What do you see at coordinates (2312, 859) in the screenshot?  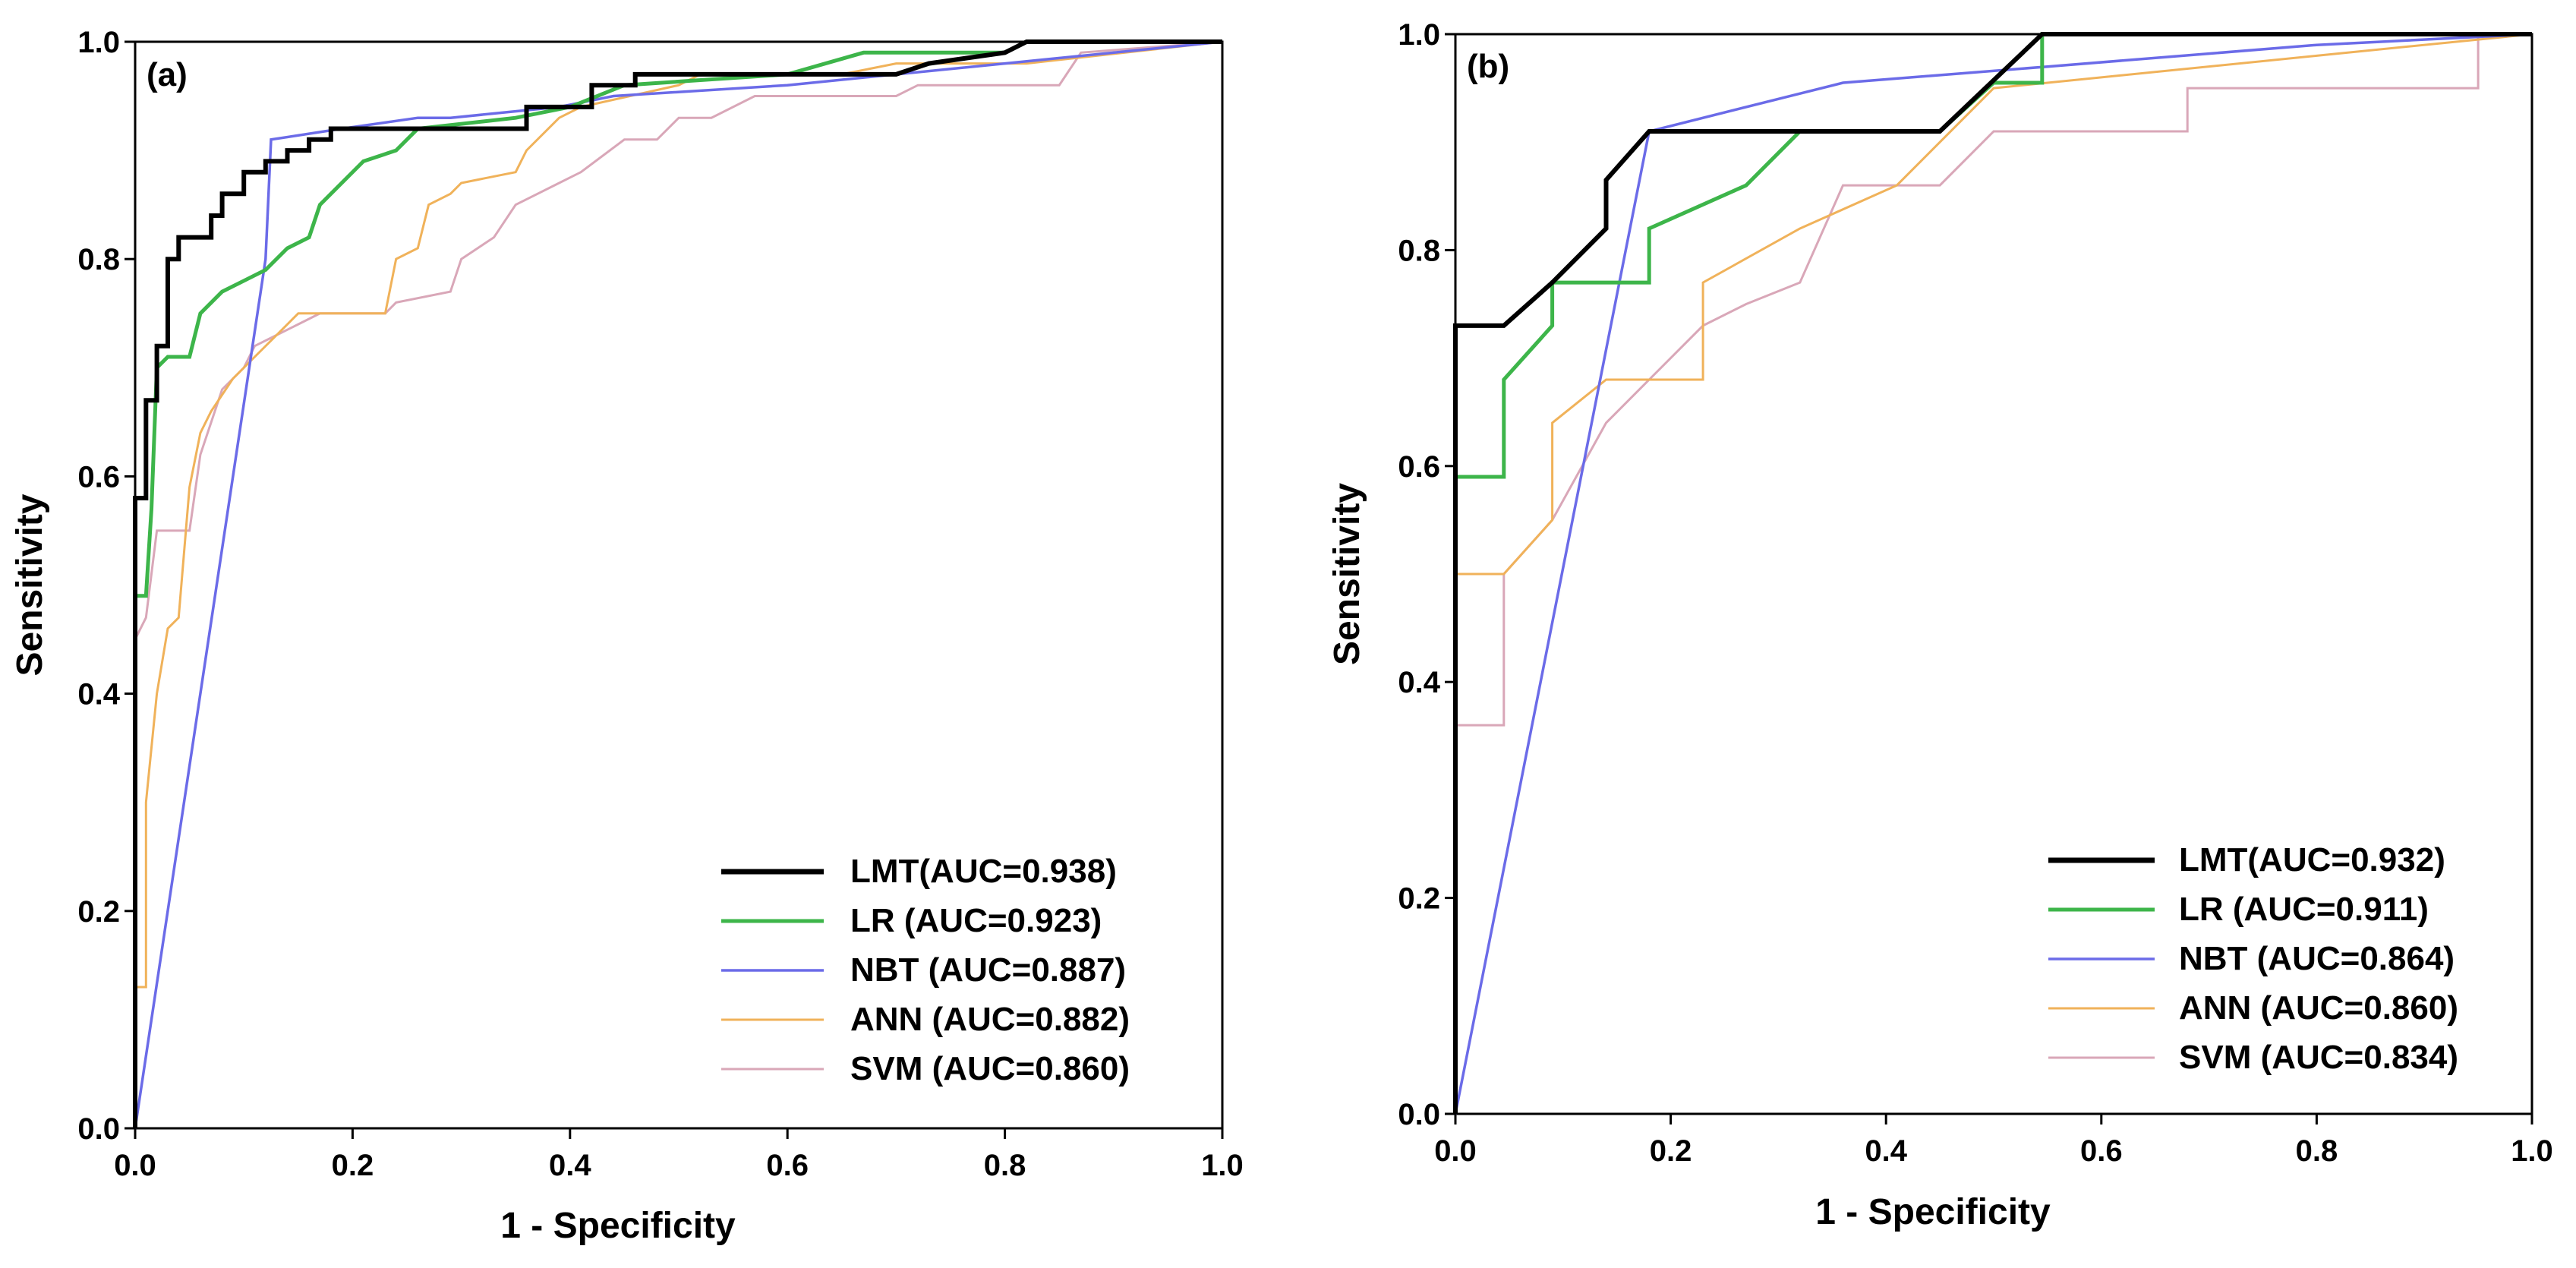 I see `legend-label-lmt: LMT(AUC=0.932)` at bounding box center [2312, 859].